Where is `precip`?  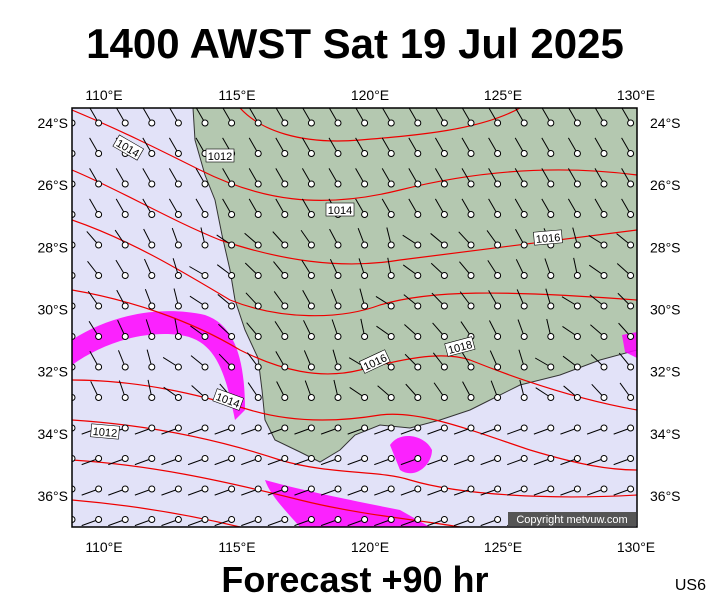
precip is located at coordinates (347, 503).